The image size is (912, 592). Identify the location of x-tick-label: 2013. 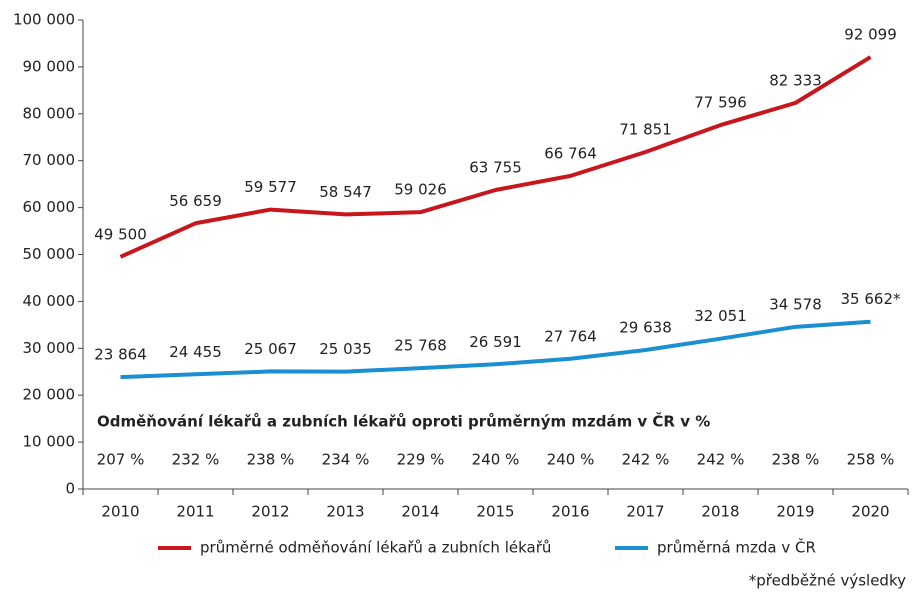
(345, 512).